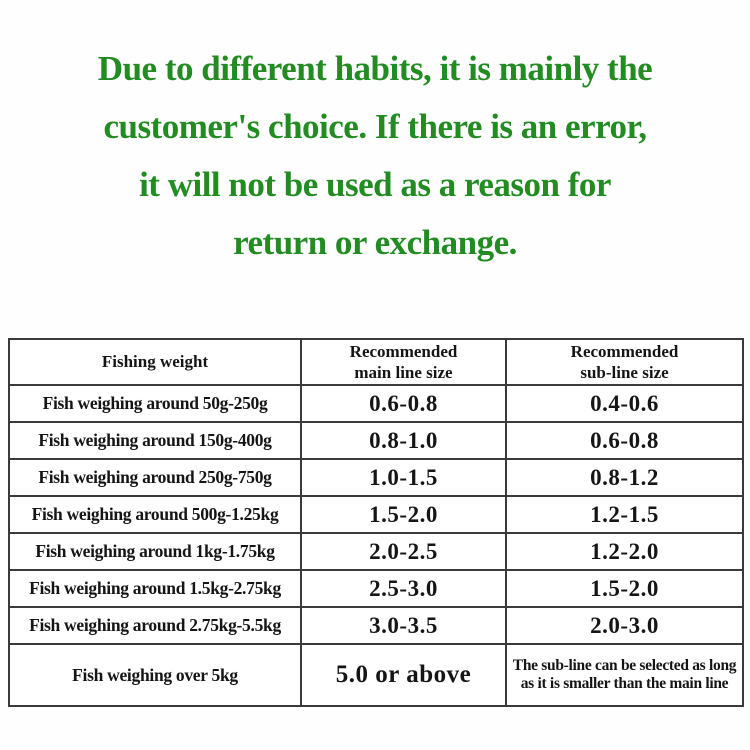 Image resolution: width=750 pixels, height=750 pixels. I want to click on col-header-sub-line: Recommended sub-line size, so click(624, 362).